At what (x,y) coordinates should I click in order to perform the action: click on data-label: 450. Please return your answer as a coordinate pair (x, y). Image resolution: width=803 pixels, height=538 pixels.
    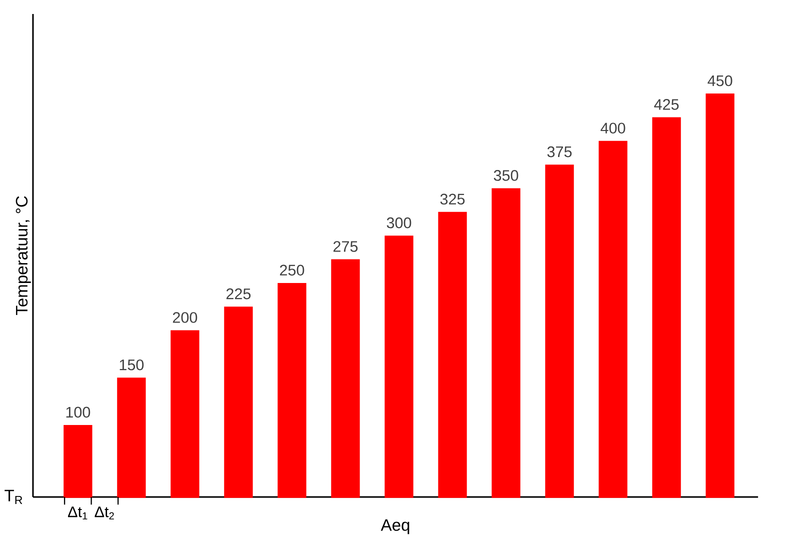
    Looking at the image, I should click on (720, 80).